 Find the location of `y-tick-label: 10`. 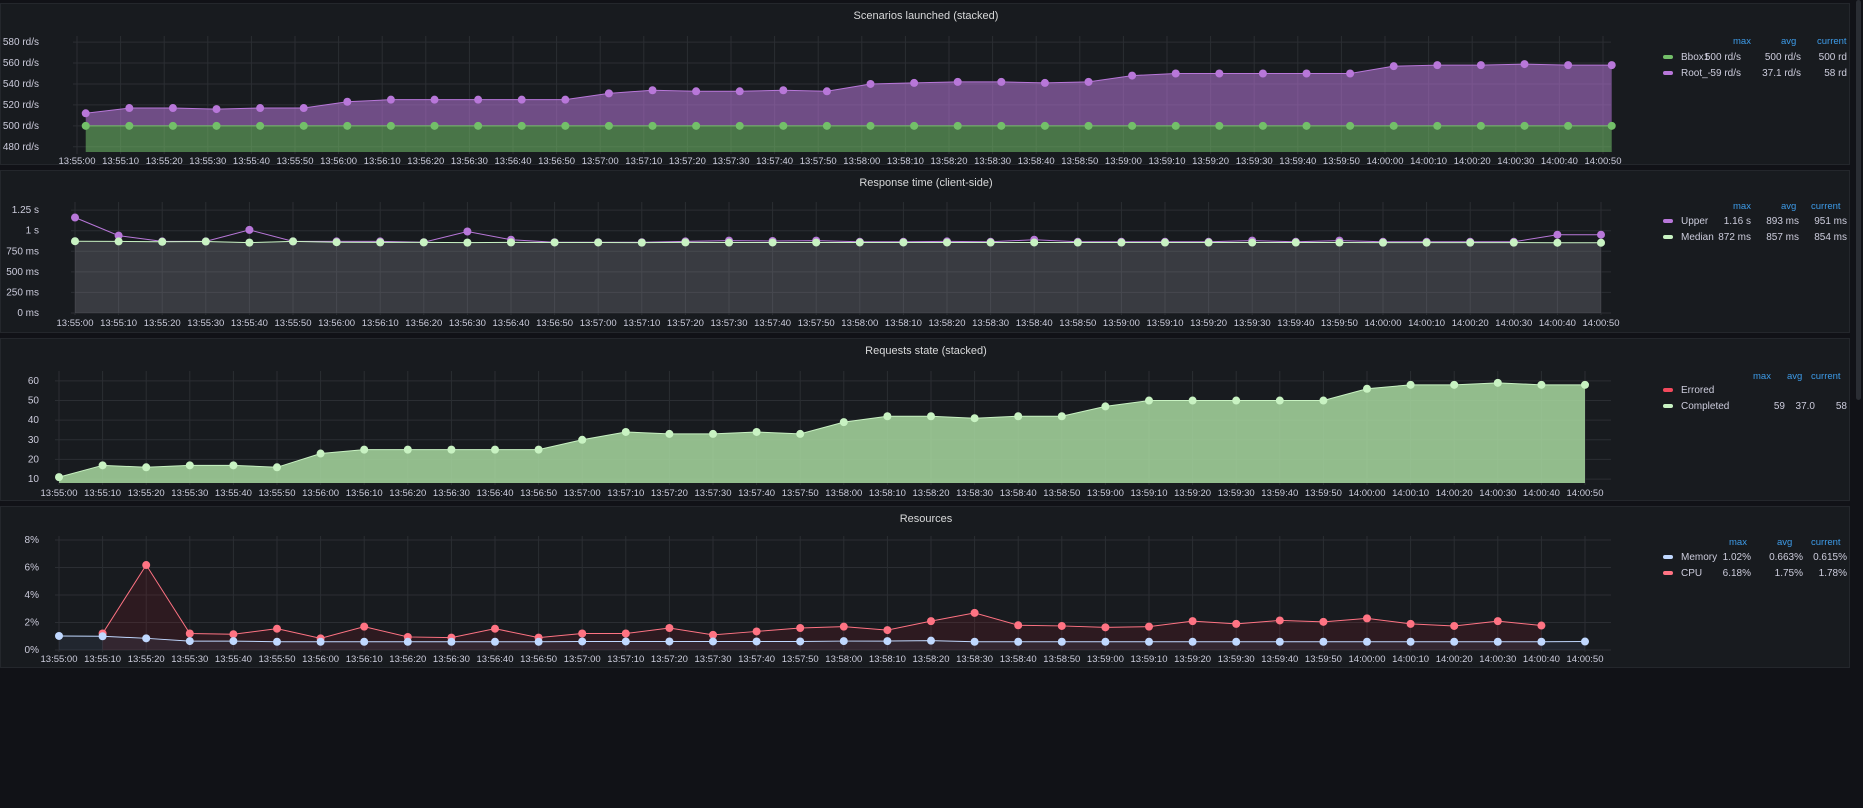

y-tick-label: 10 is located at coordinates (34, 479).